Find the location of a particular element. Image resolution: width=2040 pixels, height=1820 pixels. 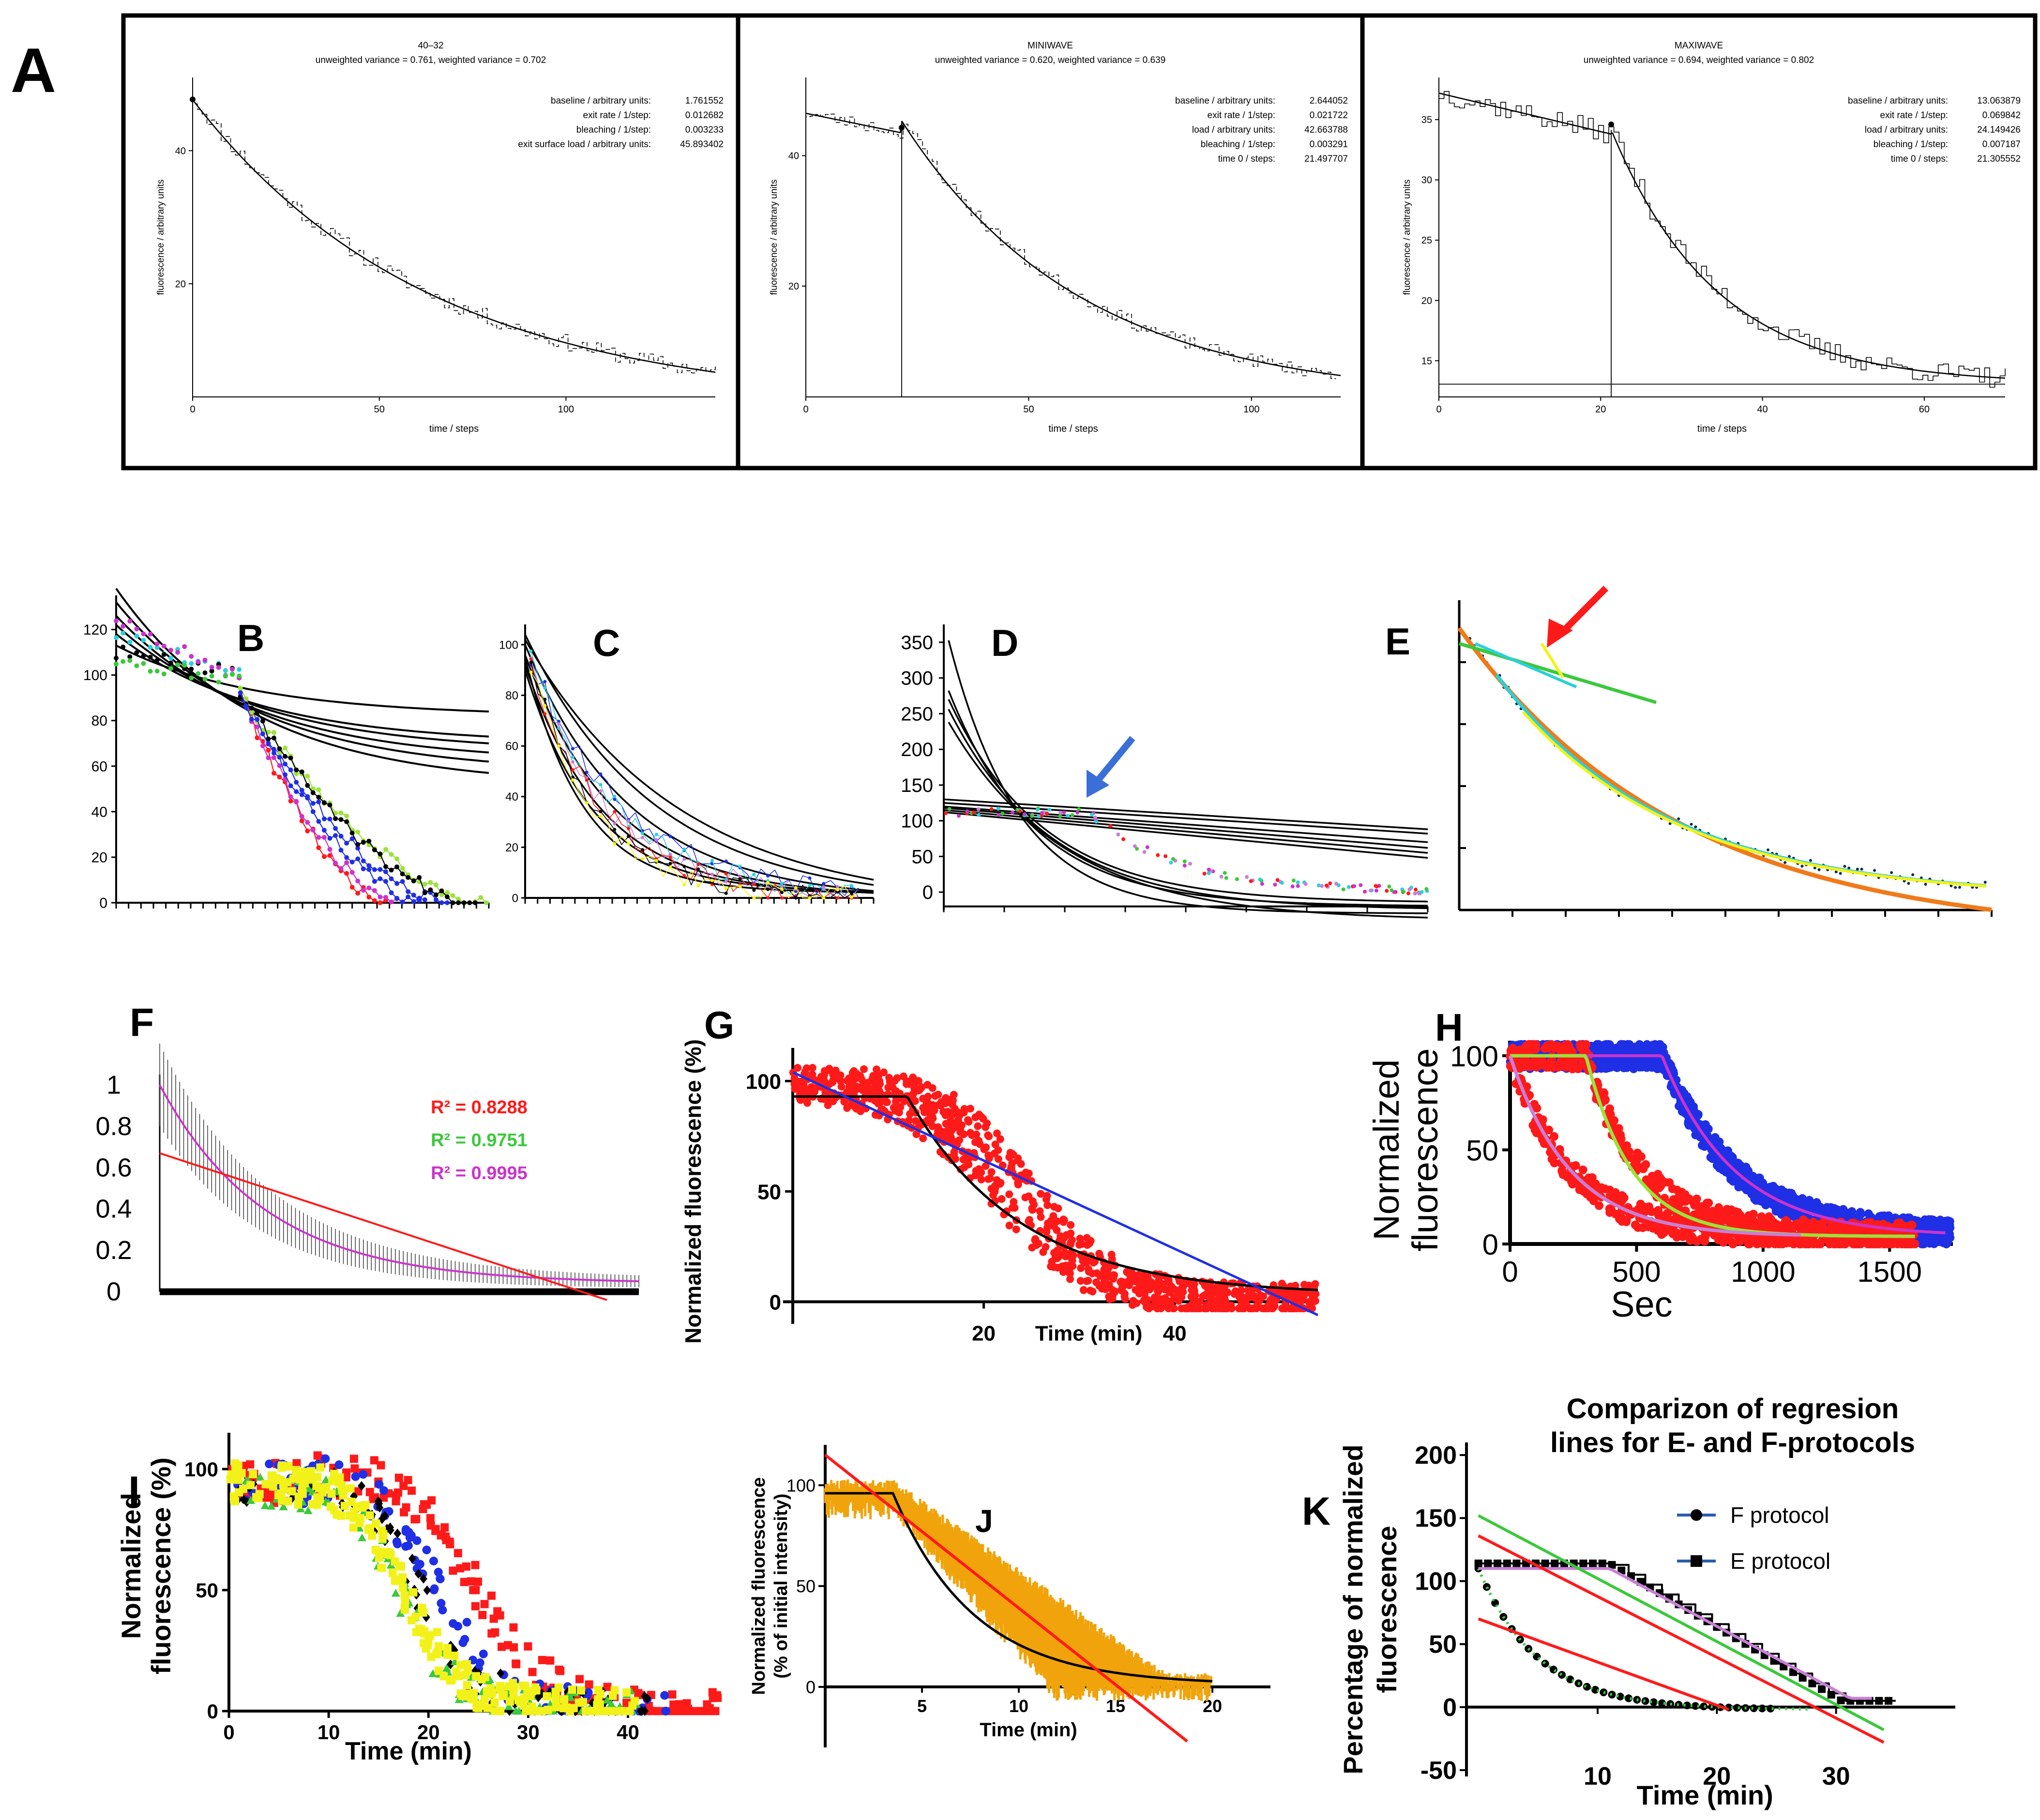

data-trace is located at coordinates (1722, 240).